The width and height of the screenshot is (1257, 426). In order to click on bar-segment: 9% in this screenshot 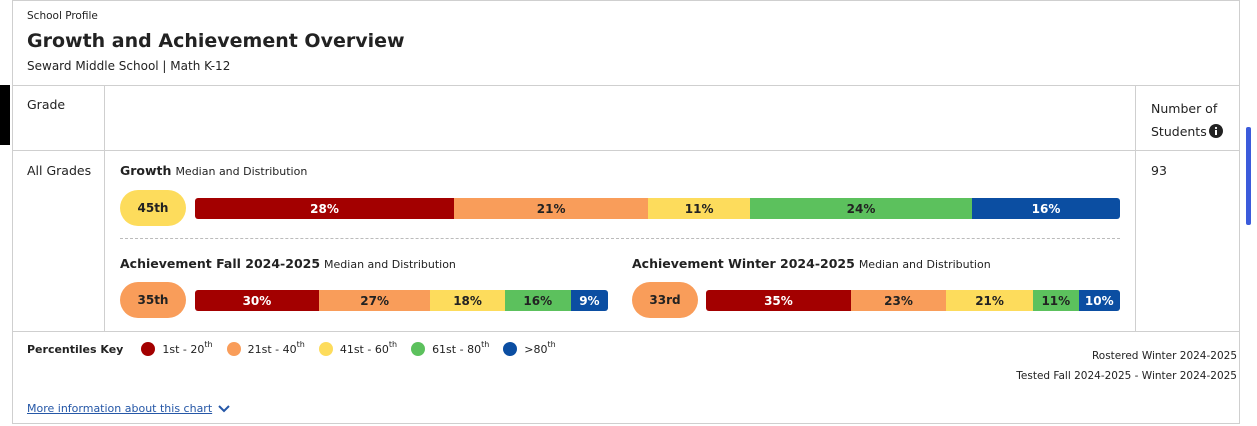, I will do `click(589, 300)`.